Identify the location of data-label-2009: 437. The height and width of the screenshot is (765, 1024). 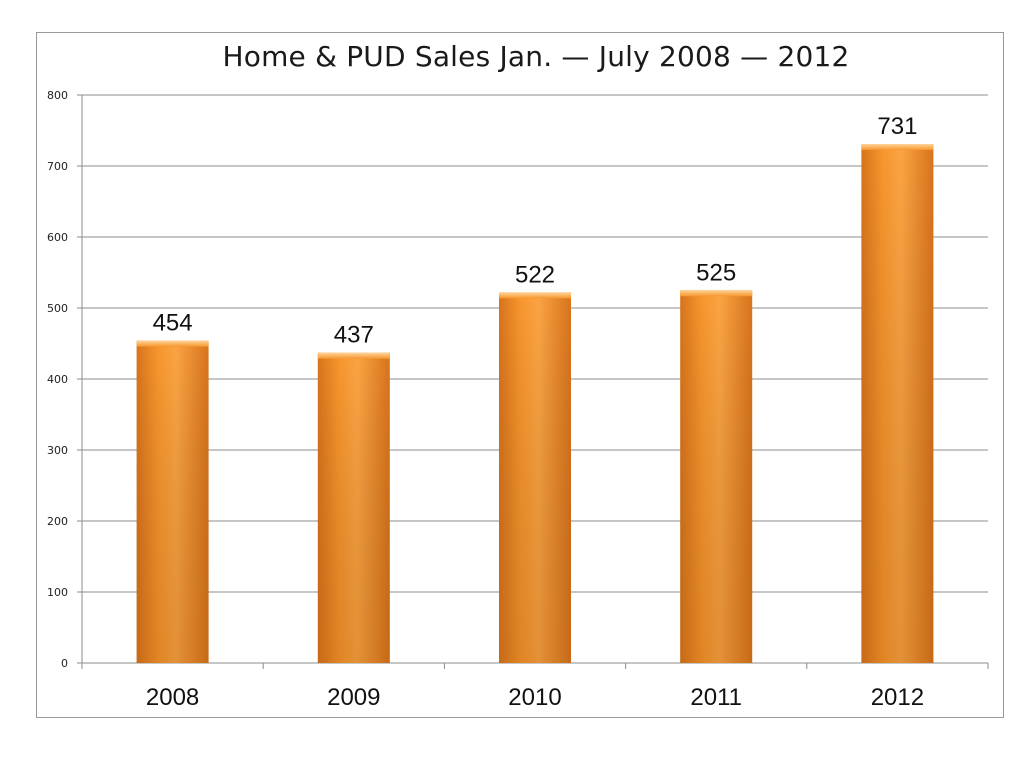
(354, 335).